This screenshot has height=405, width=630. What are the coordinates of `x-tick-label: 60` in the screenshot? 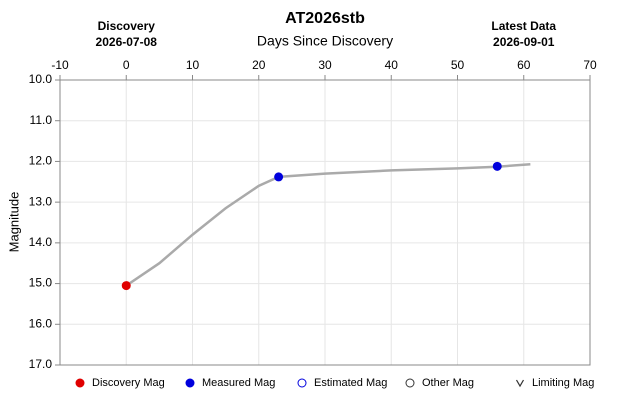 It's located at (524, 65).